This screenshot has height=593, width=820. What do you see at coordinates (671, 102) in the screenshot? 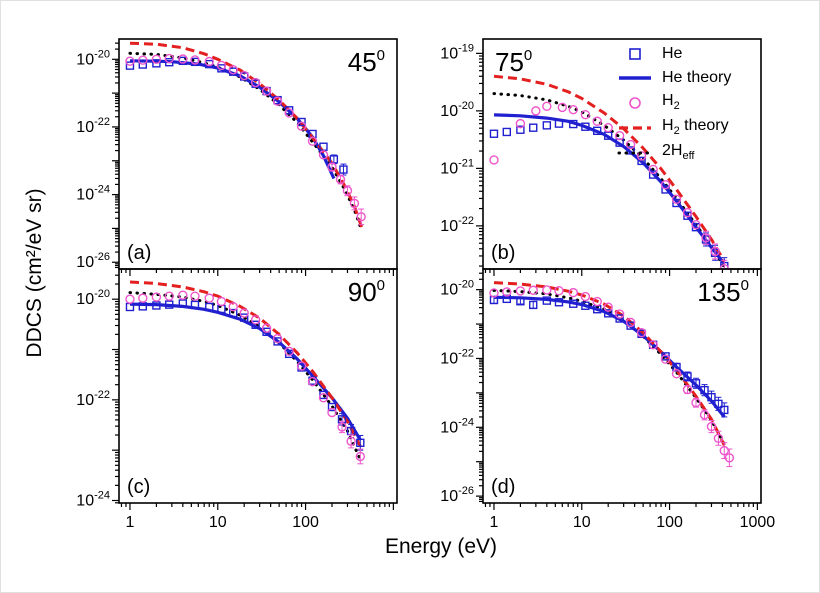
I see `legend-label: H2` at bounding box center [671, 102].